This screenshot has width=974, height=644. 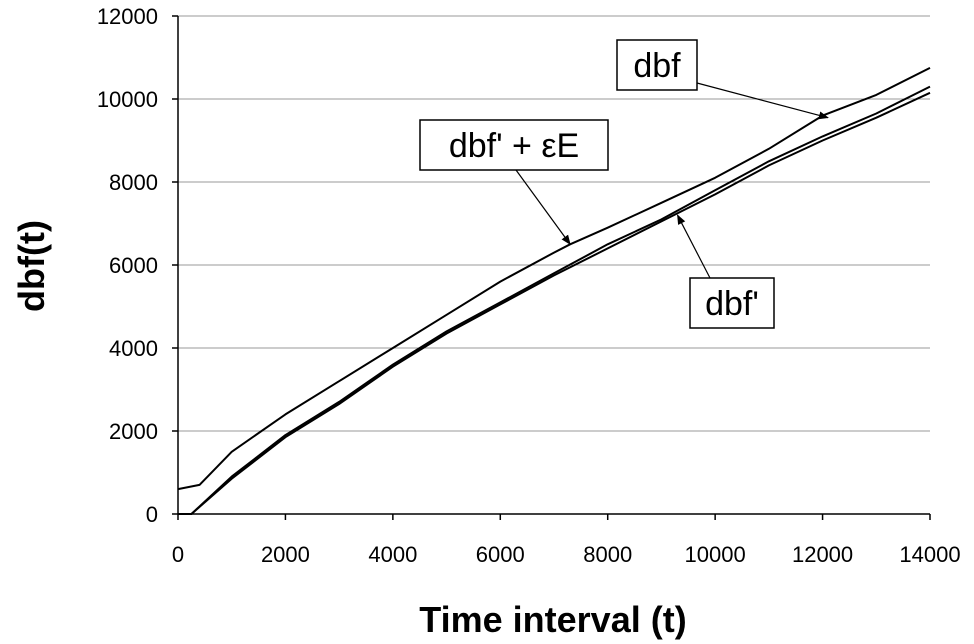 What do you see at coordinates (127, 99) in the screenshot?
I see `y-tick-label: 10000` at bounding box center [127, 99].